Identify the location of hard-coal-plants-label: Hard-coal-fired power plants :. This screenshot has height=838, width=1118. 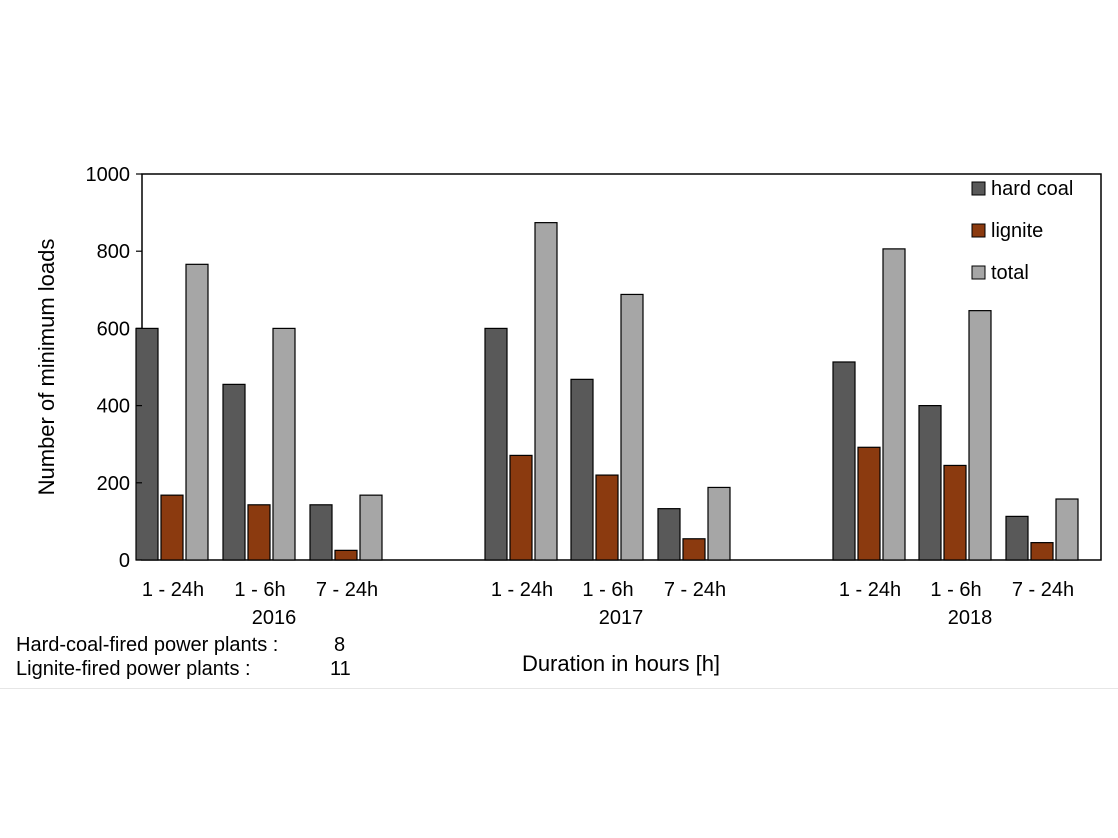
(147, 645).